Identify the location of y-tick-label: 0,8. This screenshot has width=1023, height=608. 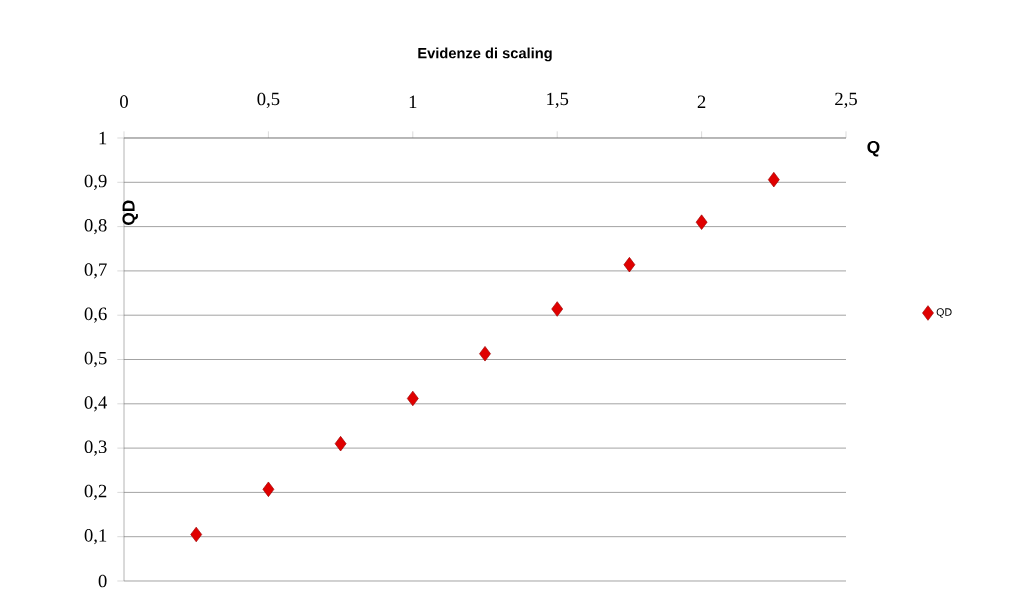
(95, 226).